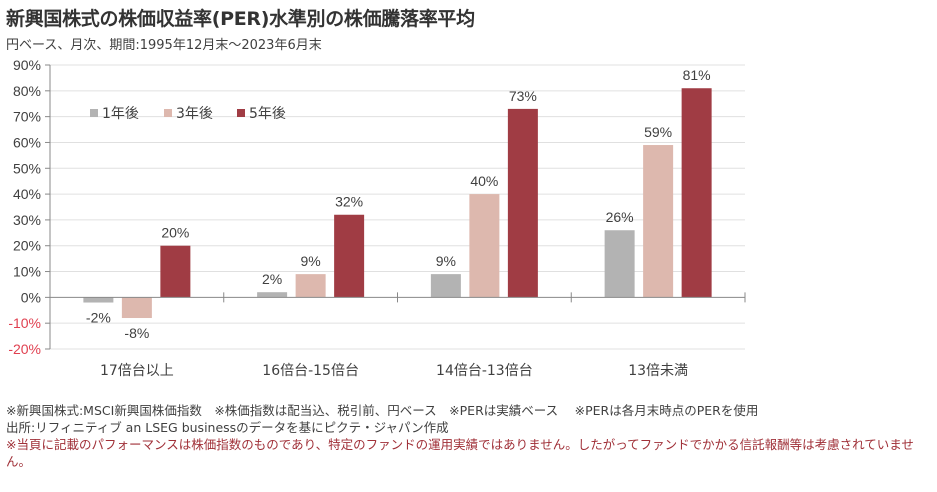 The image size is (937, 492). I want to click on y-tick-label: 10%, so click(27, 272).